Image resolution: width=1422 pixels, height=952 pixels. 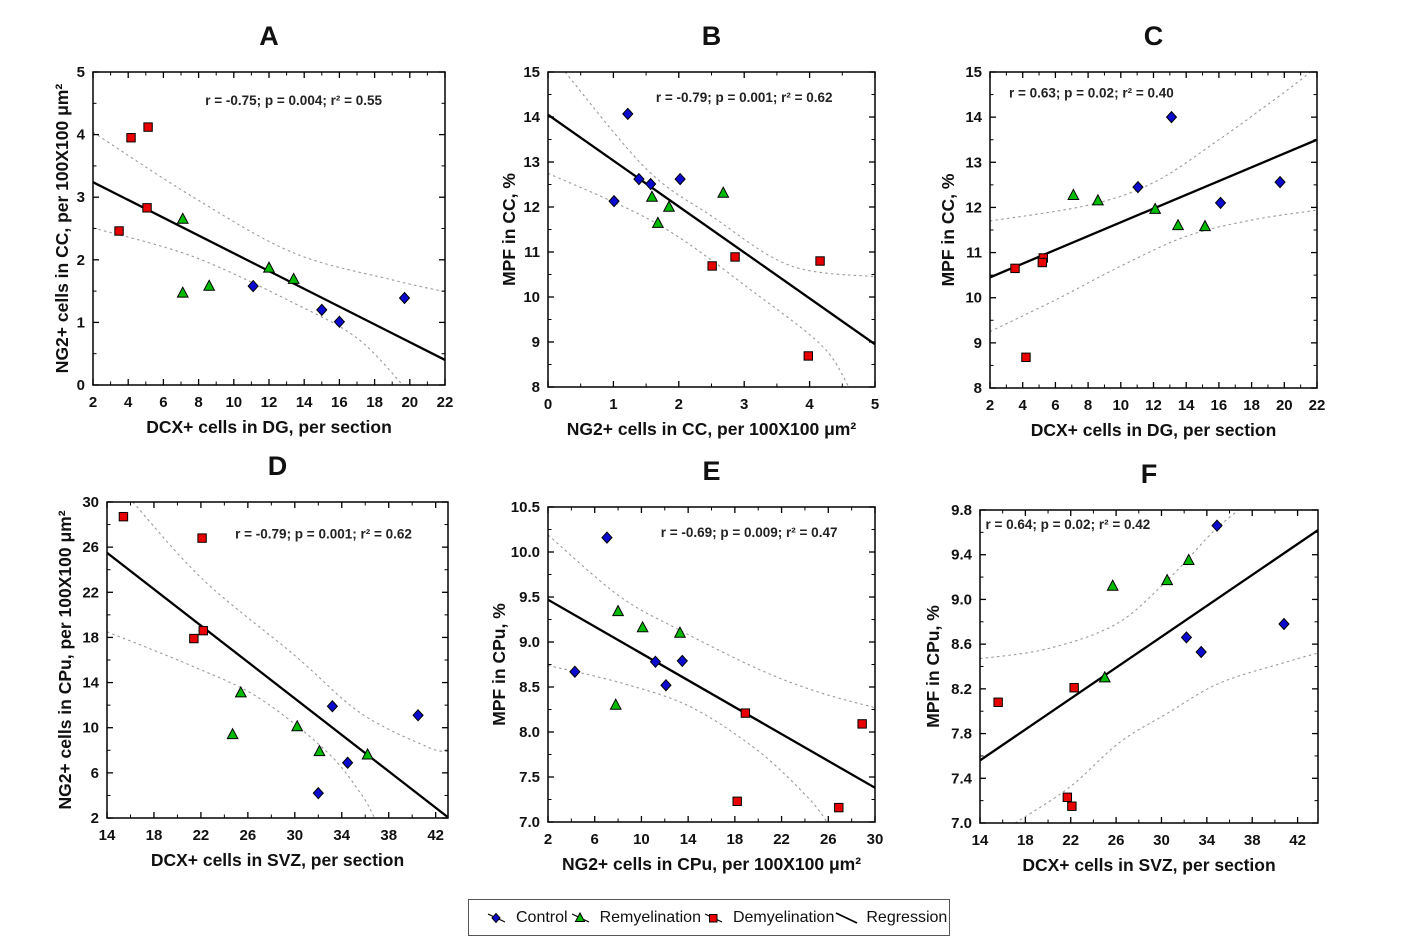 I want to click on x-tick-label: 4, so click(x=809, y=404).